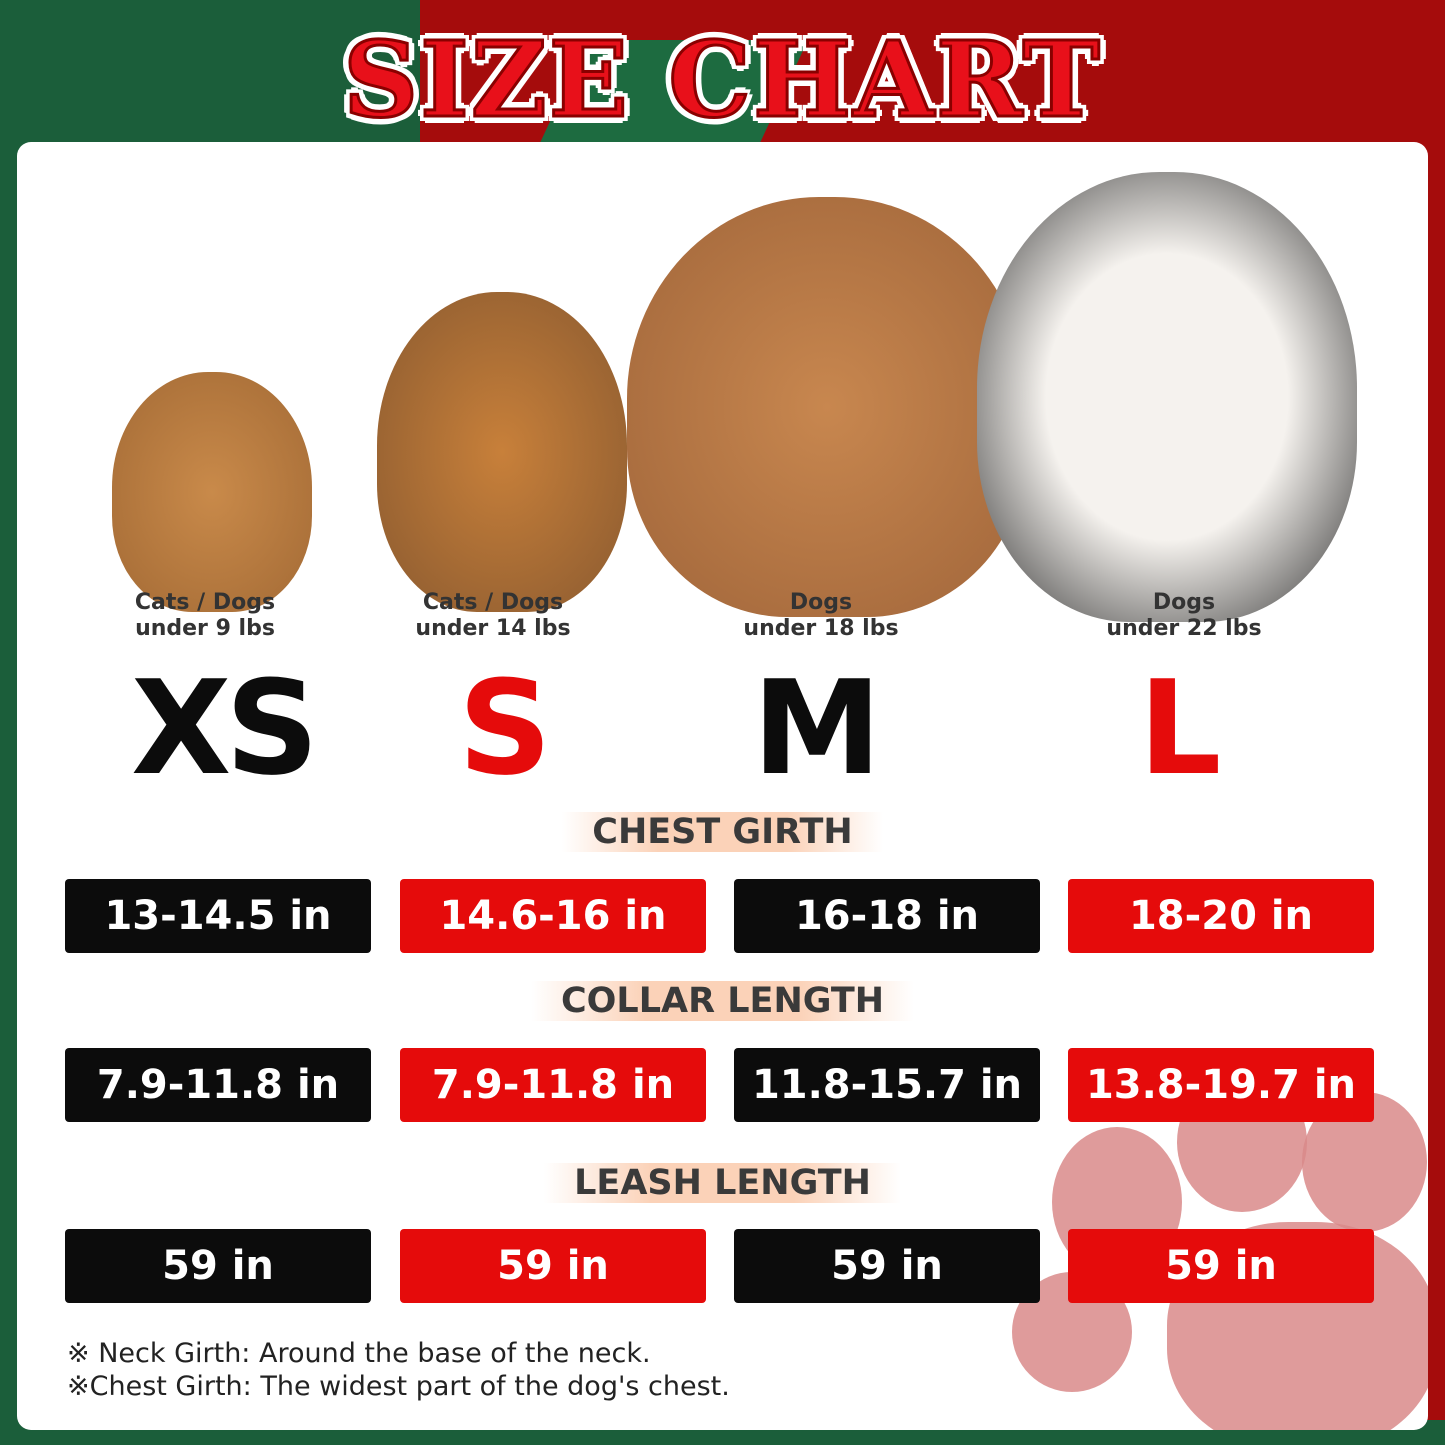  I want to click on leash-l: 59 in, so click(1221, 1266).